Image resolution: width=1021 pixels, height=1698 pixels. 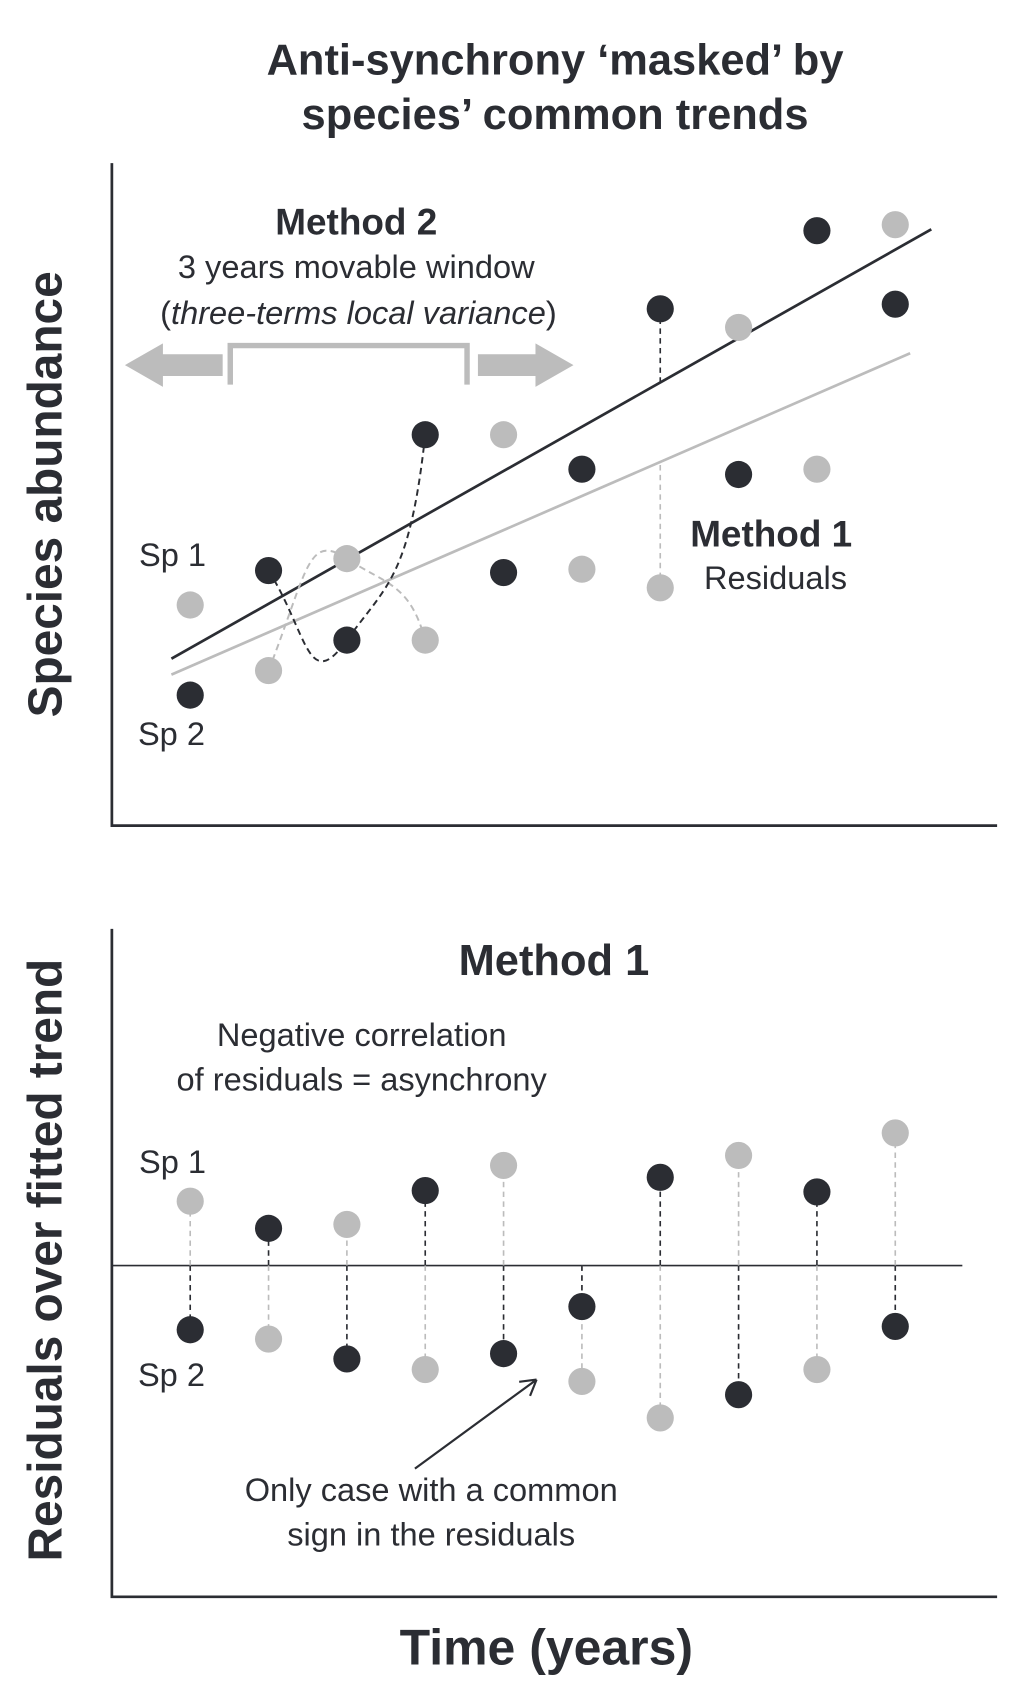 I want to click on method2-text: (three-terms local variance), so click(x=358, y=313).